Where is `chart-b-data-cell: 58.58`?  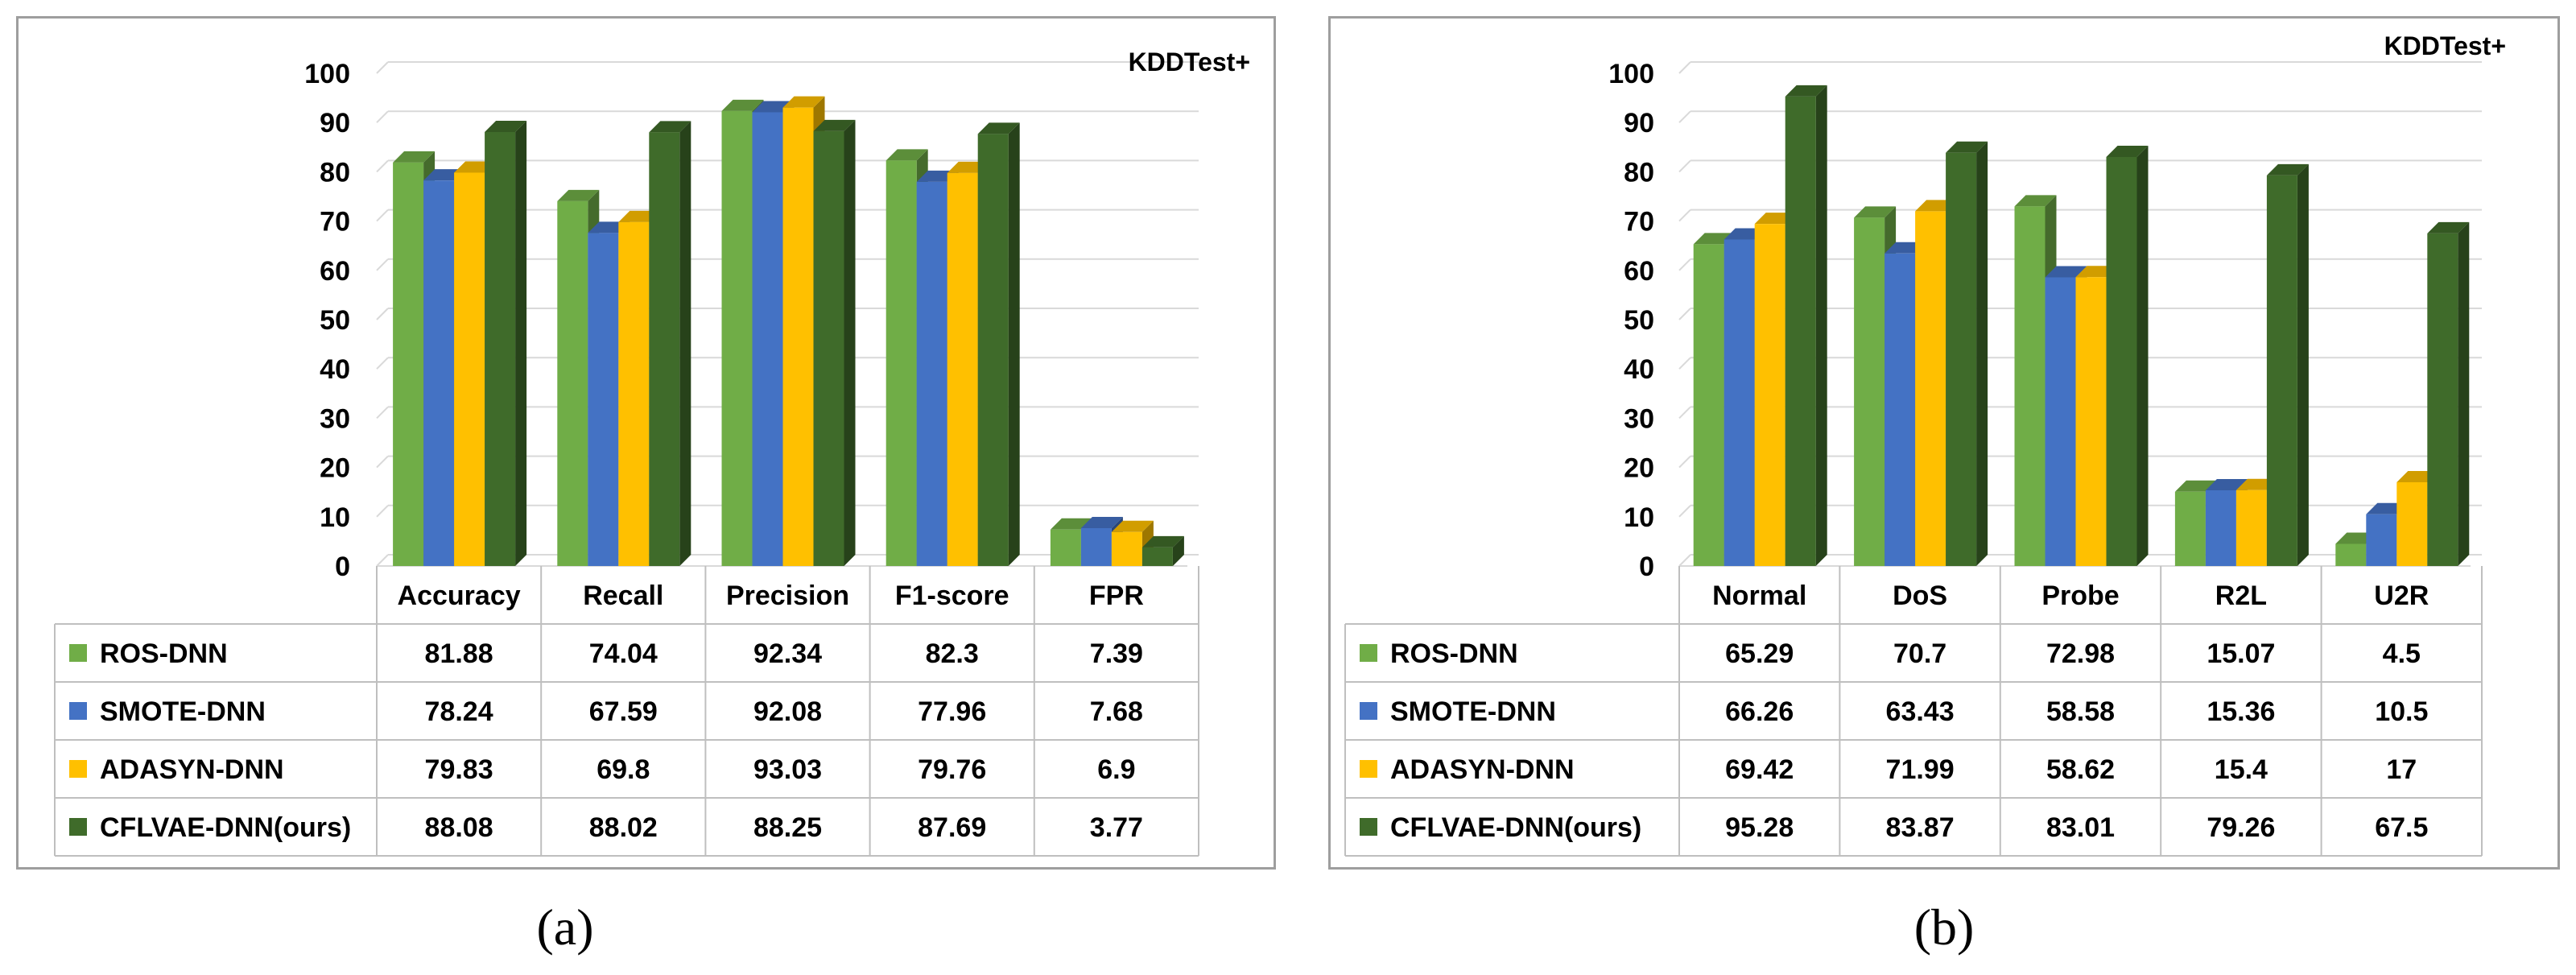 chart-b-data-cell: 58.58 is located at coordinates (2080, 712).